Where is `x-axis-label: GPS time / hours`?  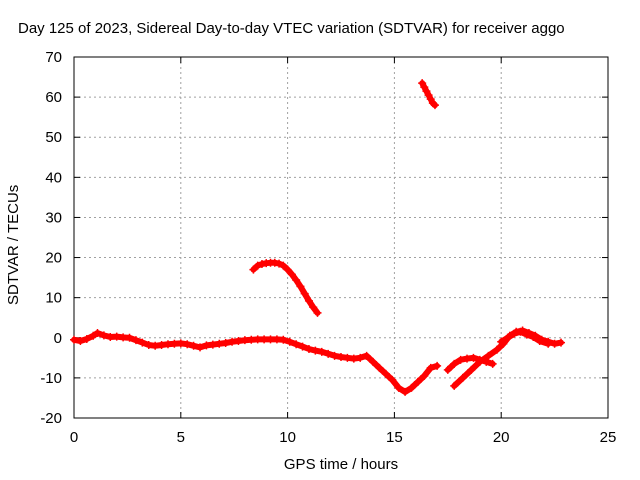
x-axis-label: GPS time / hours is located at coordinates (341, 464).